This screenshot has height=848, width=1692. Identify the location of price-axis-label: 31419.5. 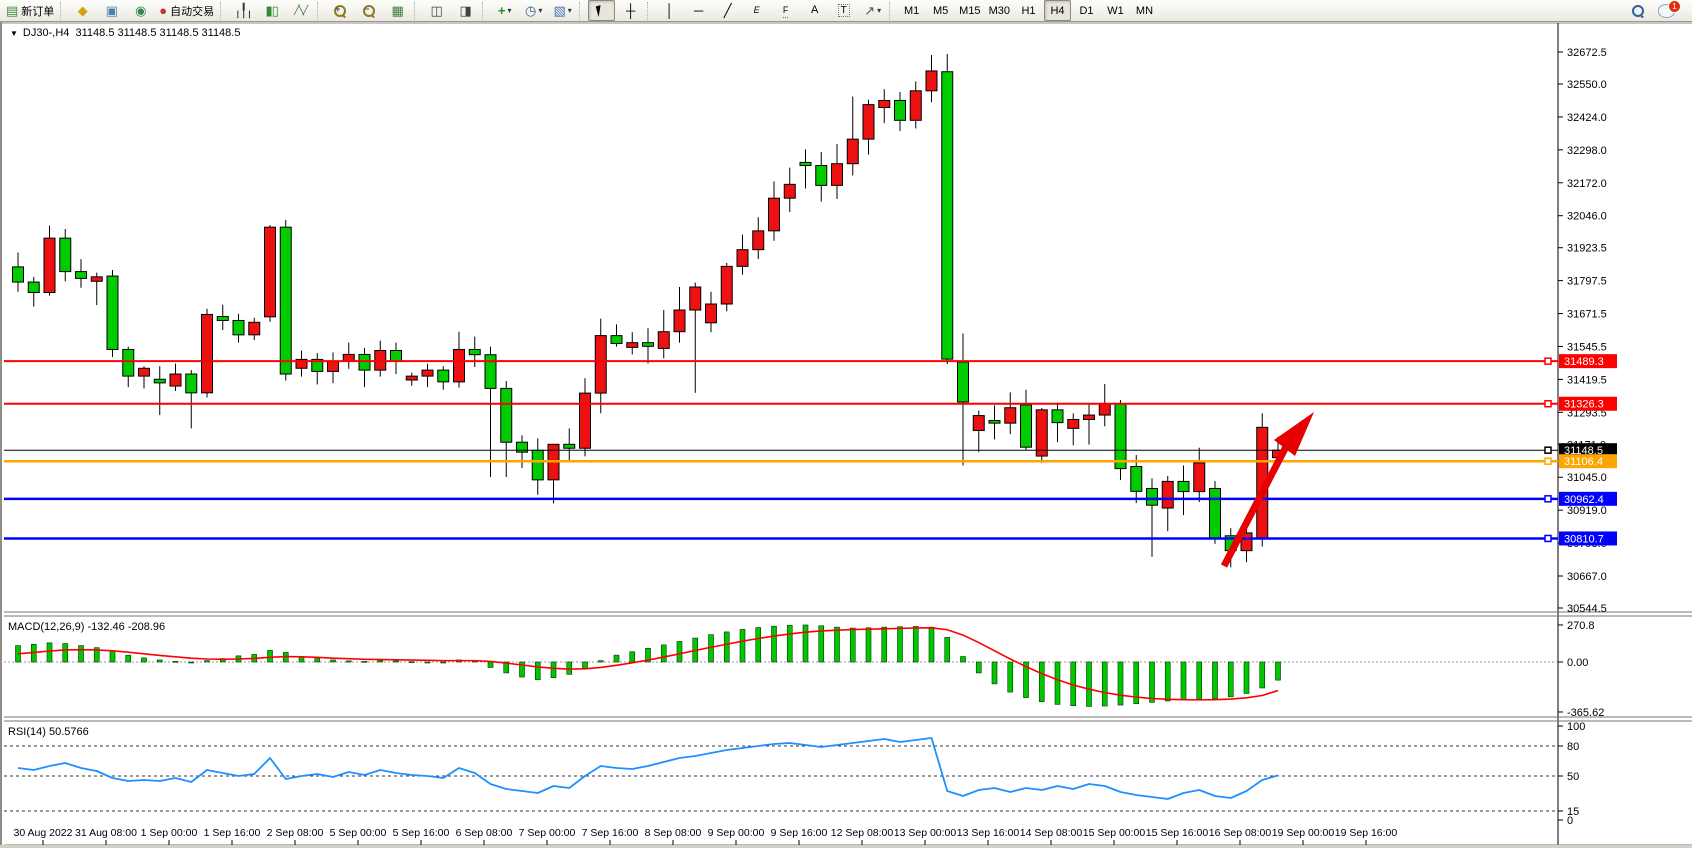
(1587, 380).